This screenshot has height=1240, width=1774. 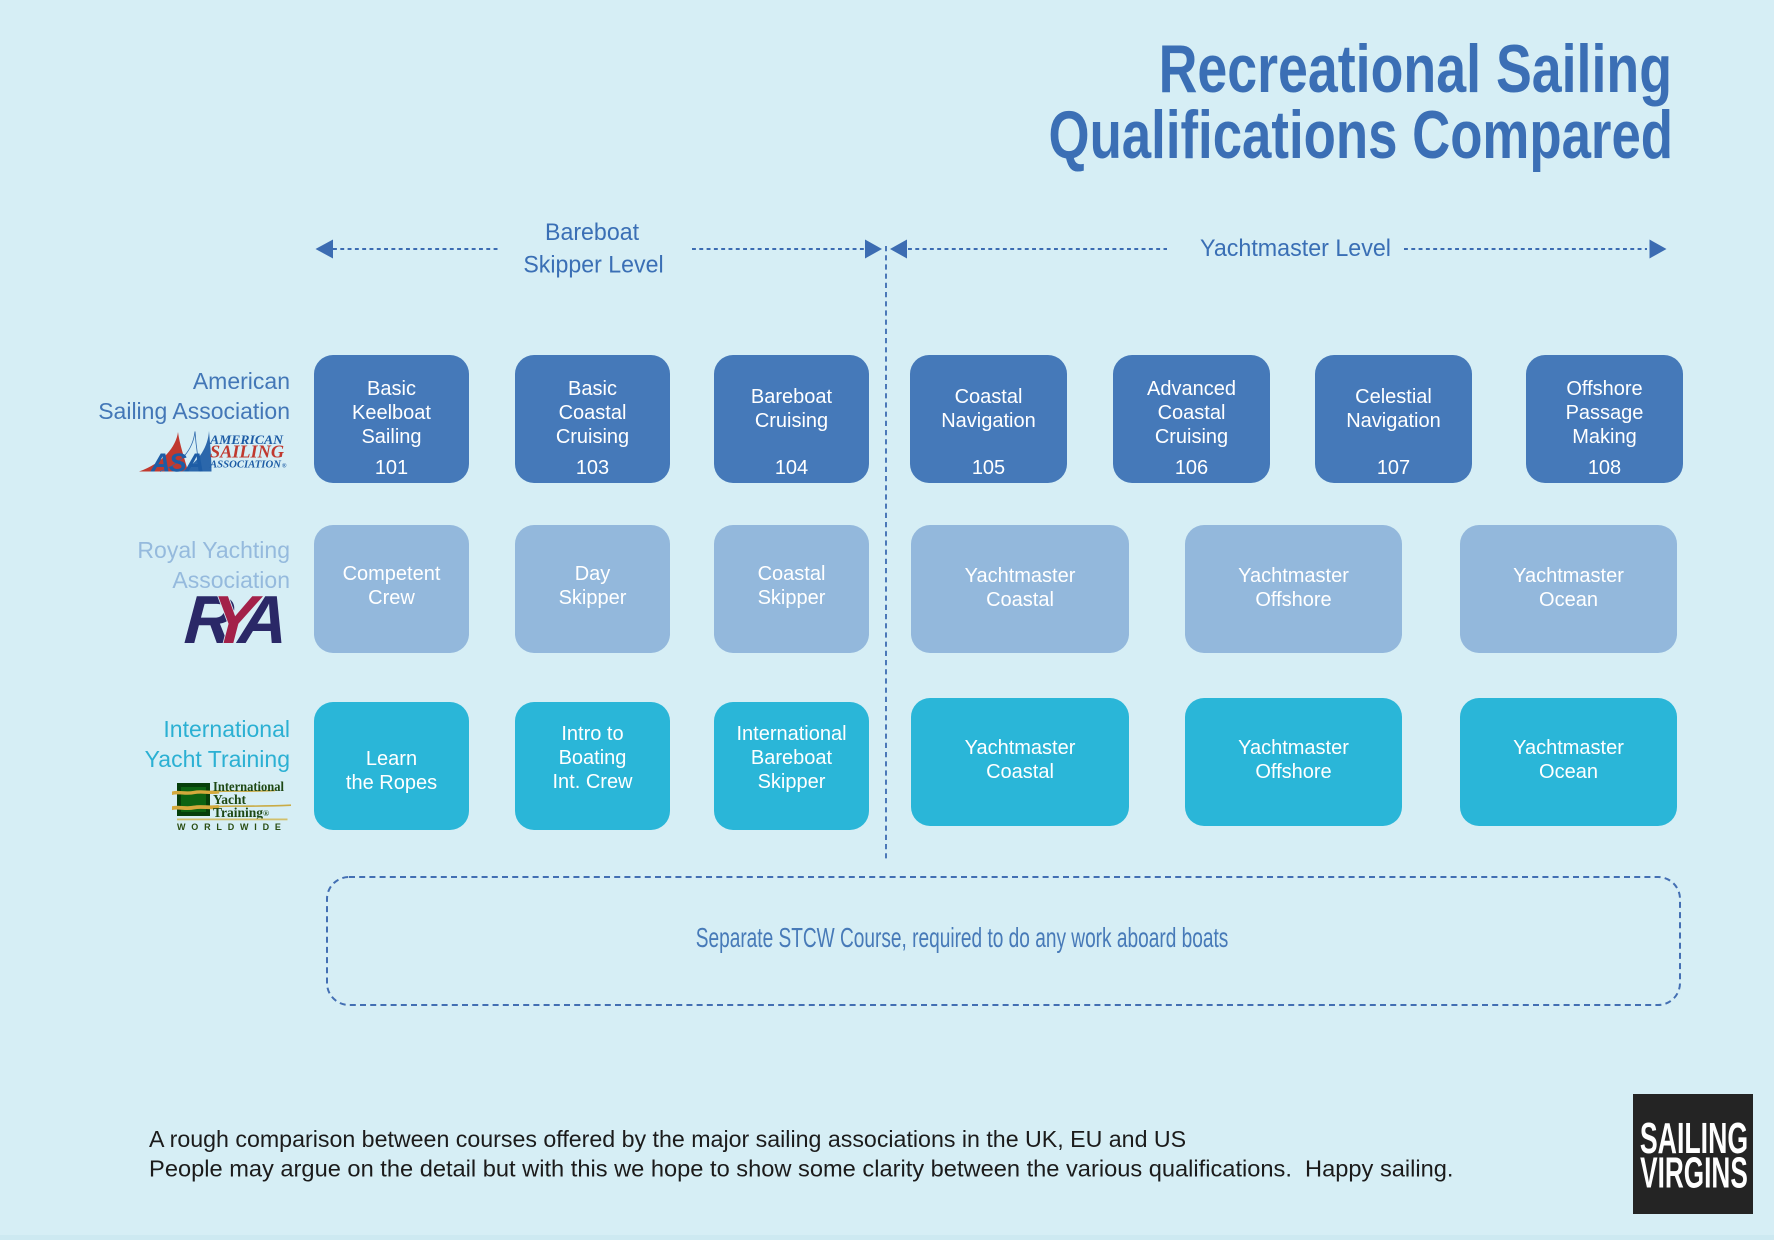 What do you see at coordinates (1361, 135) in the screenshot?
I see `svg-text: Qualifications Compared` at bounding box center [1361, 135].